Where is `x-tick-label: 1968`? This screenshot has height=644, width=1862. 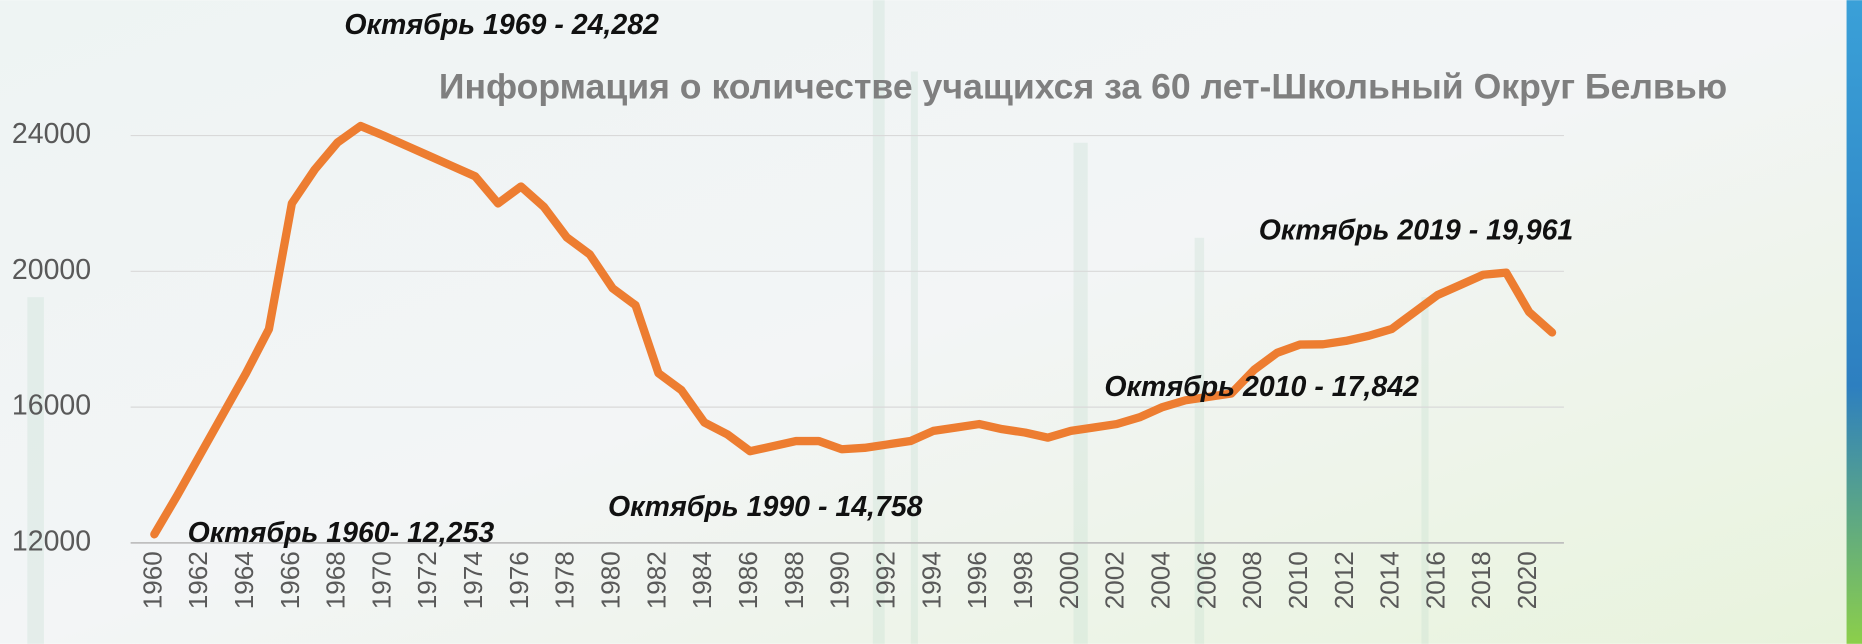
x-tick-label: 1968 is located at coordinates (336, 580).